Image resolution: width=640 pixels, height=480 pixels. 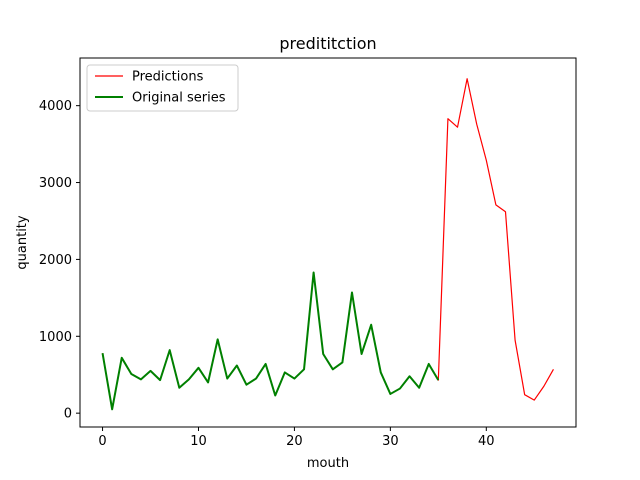 What do you see at coordinates (22, 242) in the screenshot?
I see `y-axis-label: quantity` at bounding box center [22, 242].